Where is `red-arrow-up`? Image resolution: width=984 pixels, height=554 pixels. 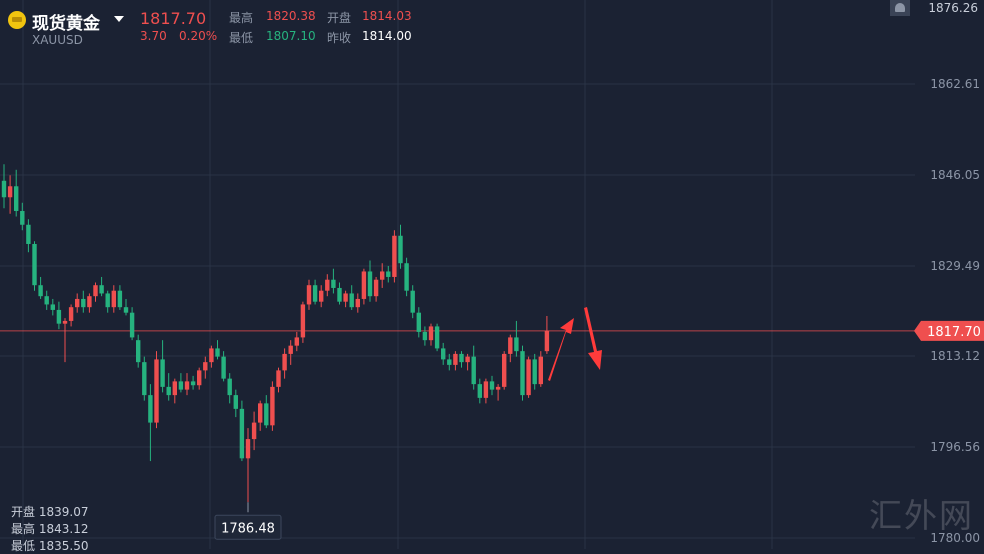 red-arrow-up is located at coordinates (561, 349).